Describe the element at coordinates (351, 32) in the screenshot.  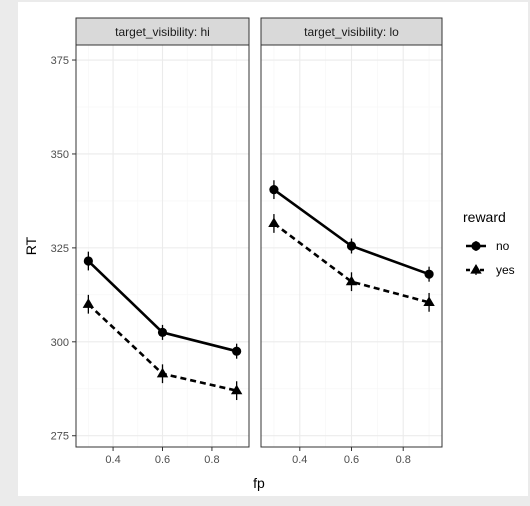
I see `facet-strip-label: target_visibility: lo` at that location.